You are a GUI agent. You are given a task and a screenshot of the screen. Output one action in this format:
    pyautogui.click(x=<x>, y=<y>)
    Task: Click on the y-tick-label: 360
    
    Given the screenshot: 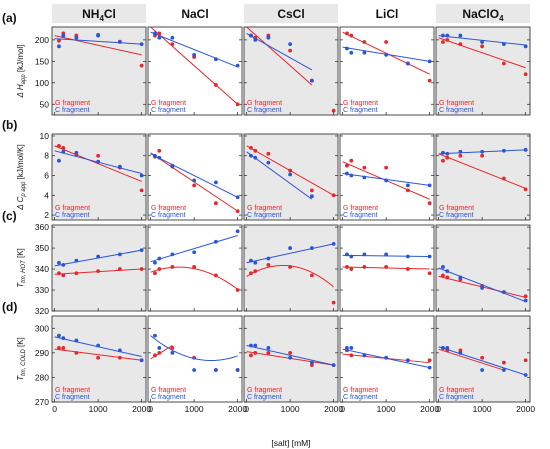 What is the action you would take?
    pyautogui.click(x=42, y=227)
    